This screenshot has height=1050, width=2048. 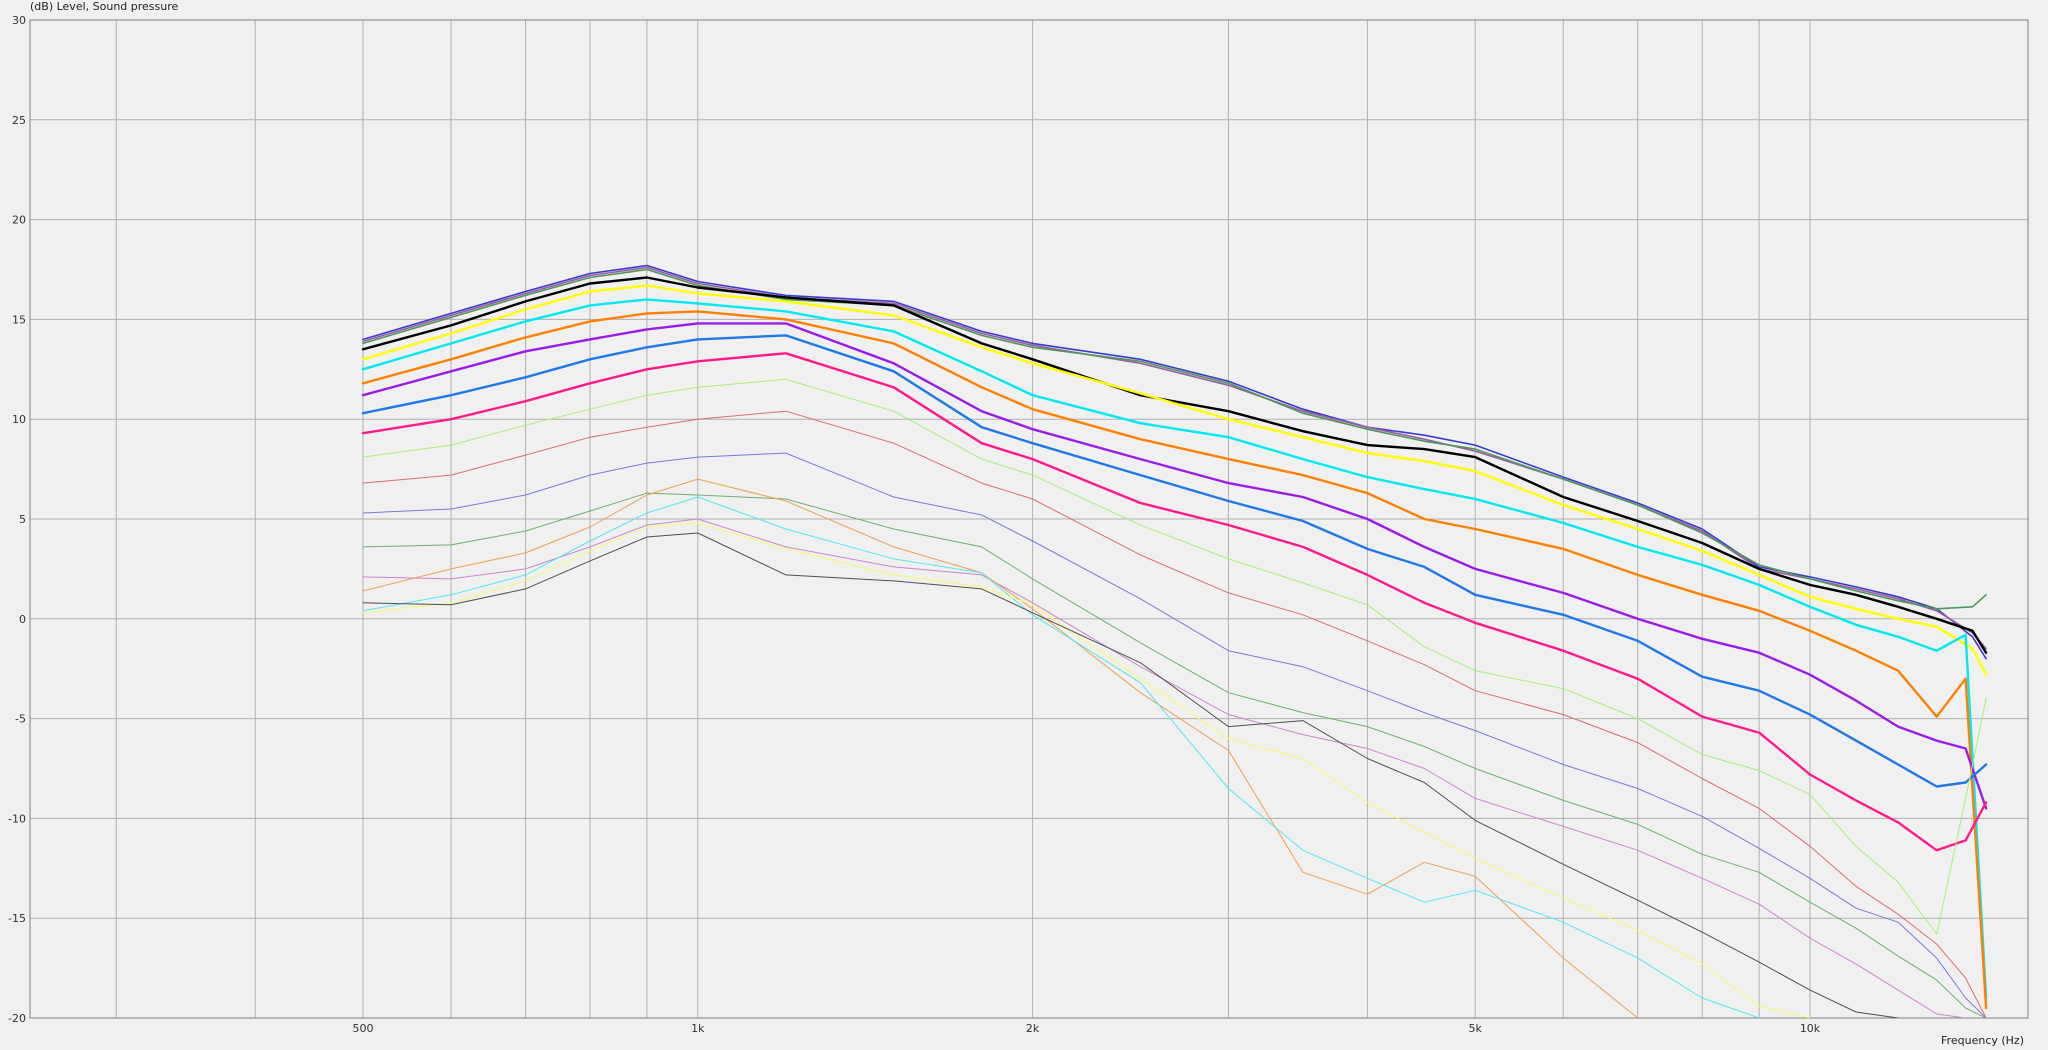 I want to click on y-tick-labels: 30 25 20 15 10 5 0 -5 -10 -15 -20, so click(x=17, y=519).